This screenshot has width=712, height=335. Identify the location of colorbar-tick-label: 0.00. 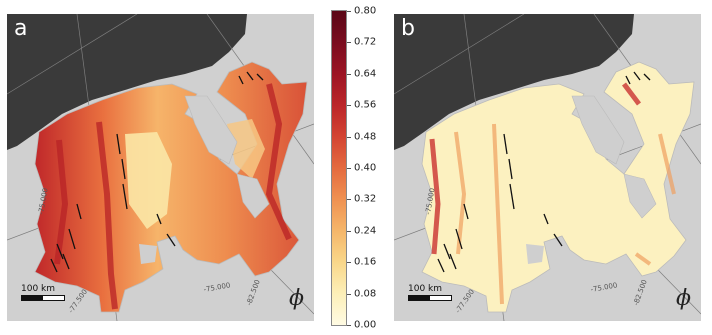
(365, 325).